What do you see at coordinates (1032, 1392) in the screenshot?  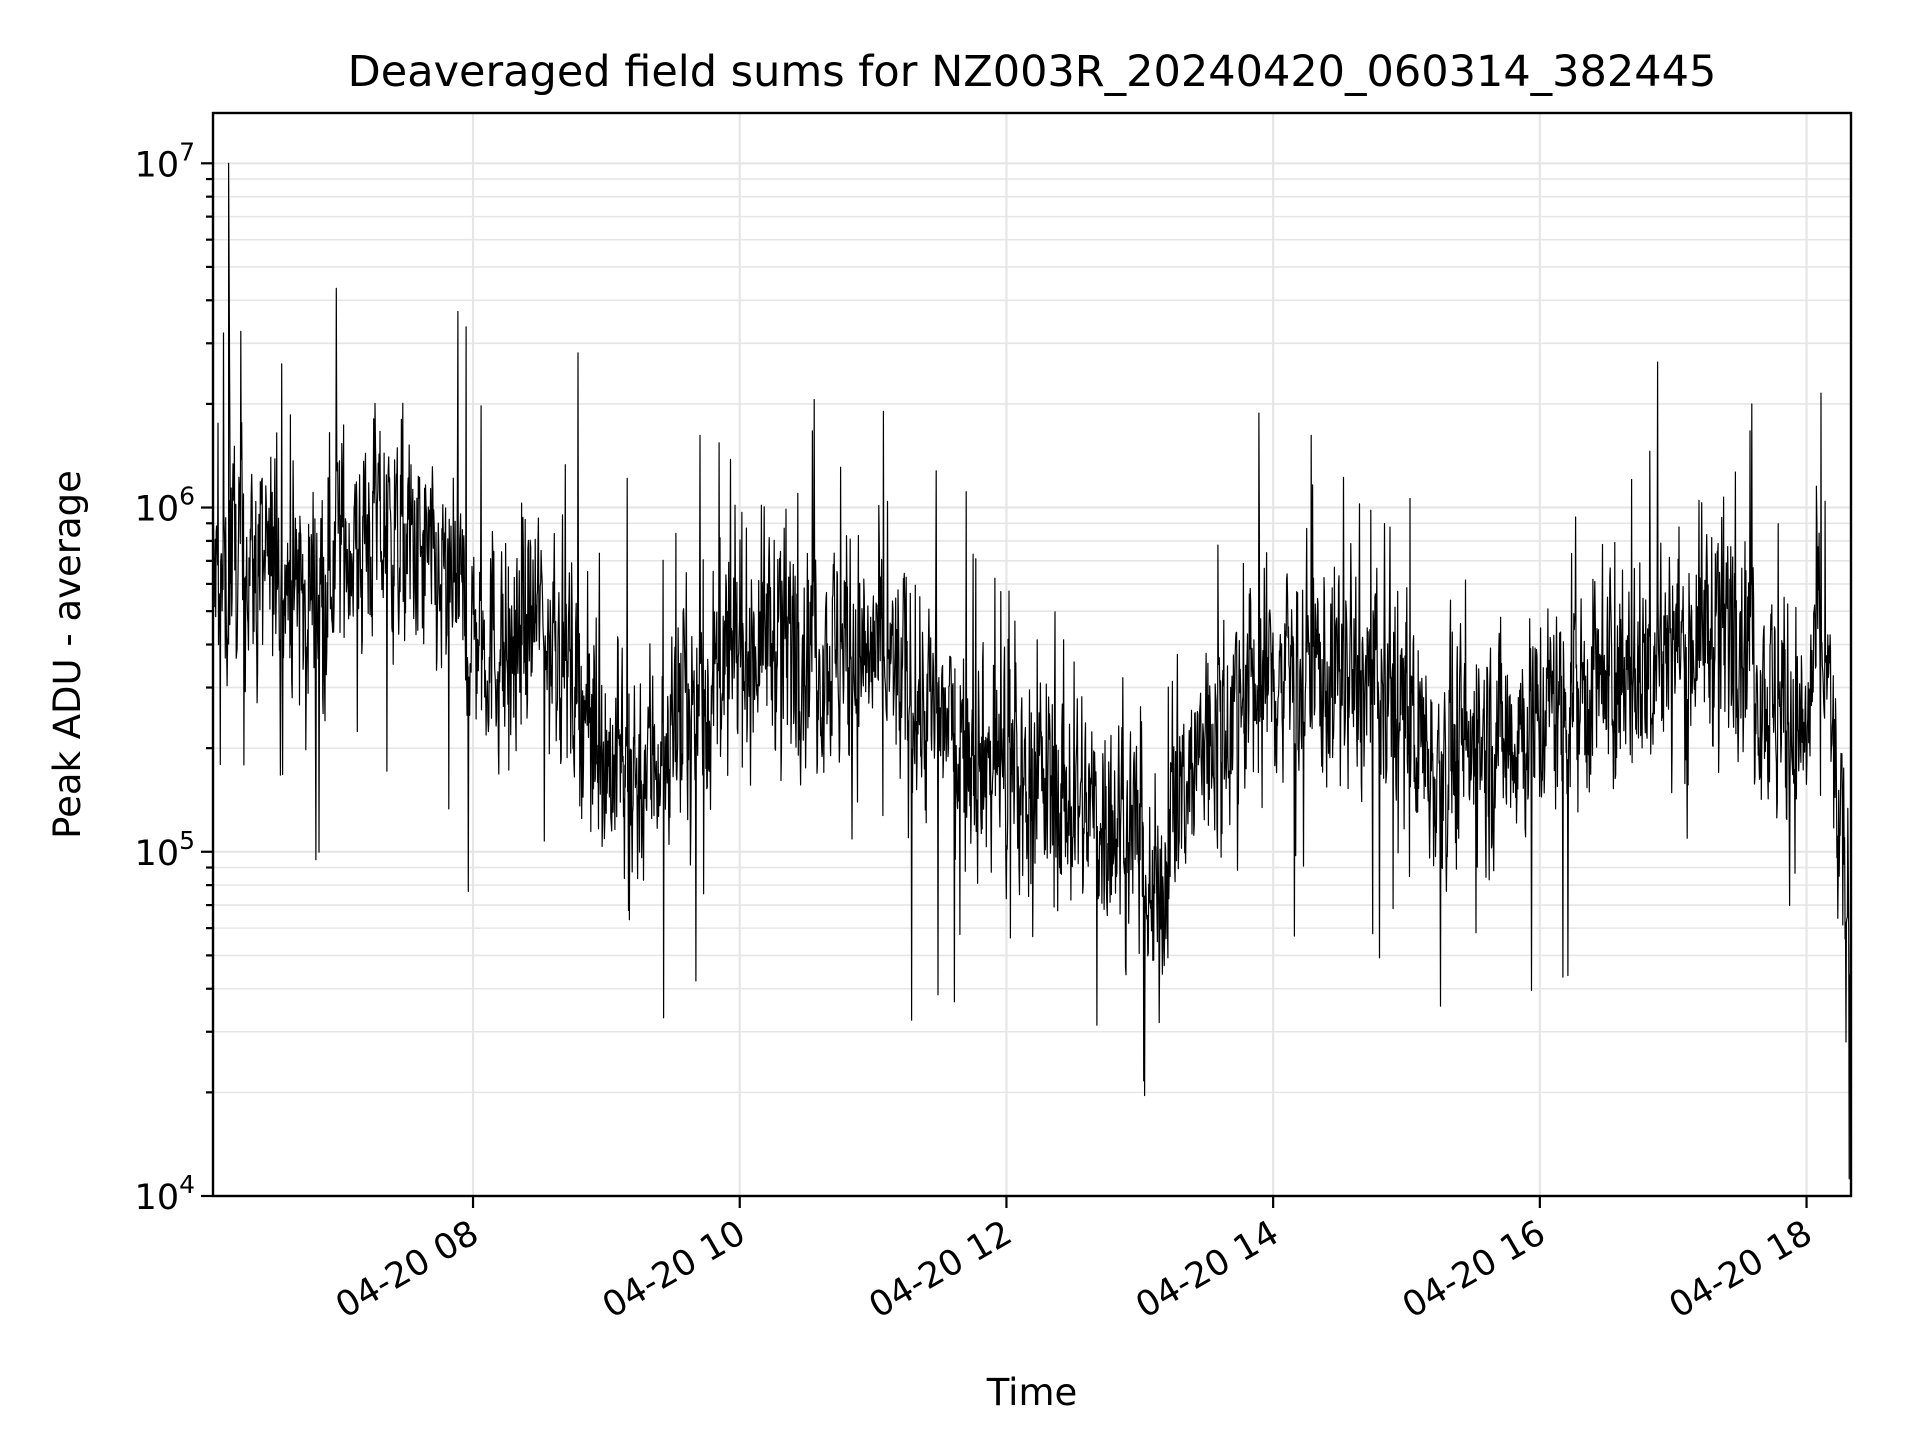 I see `x-axis-label: Time` at bounding box center [1032, 1392].